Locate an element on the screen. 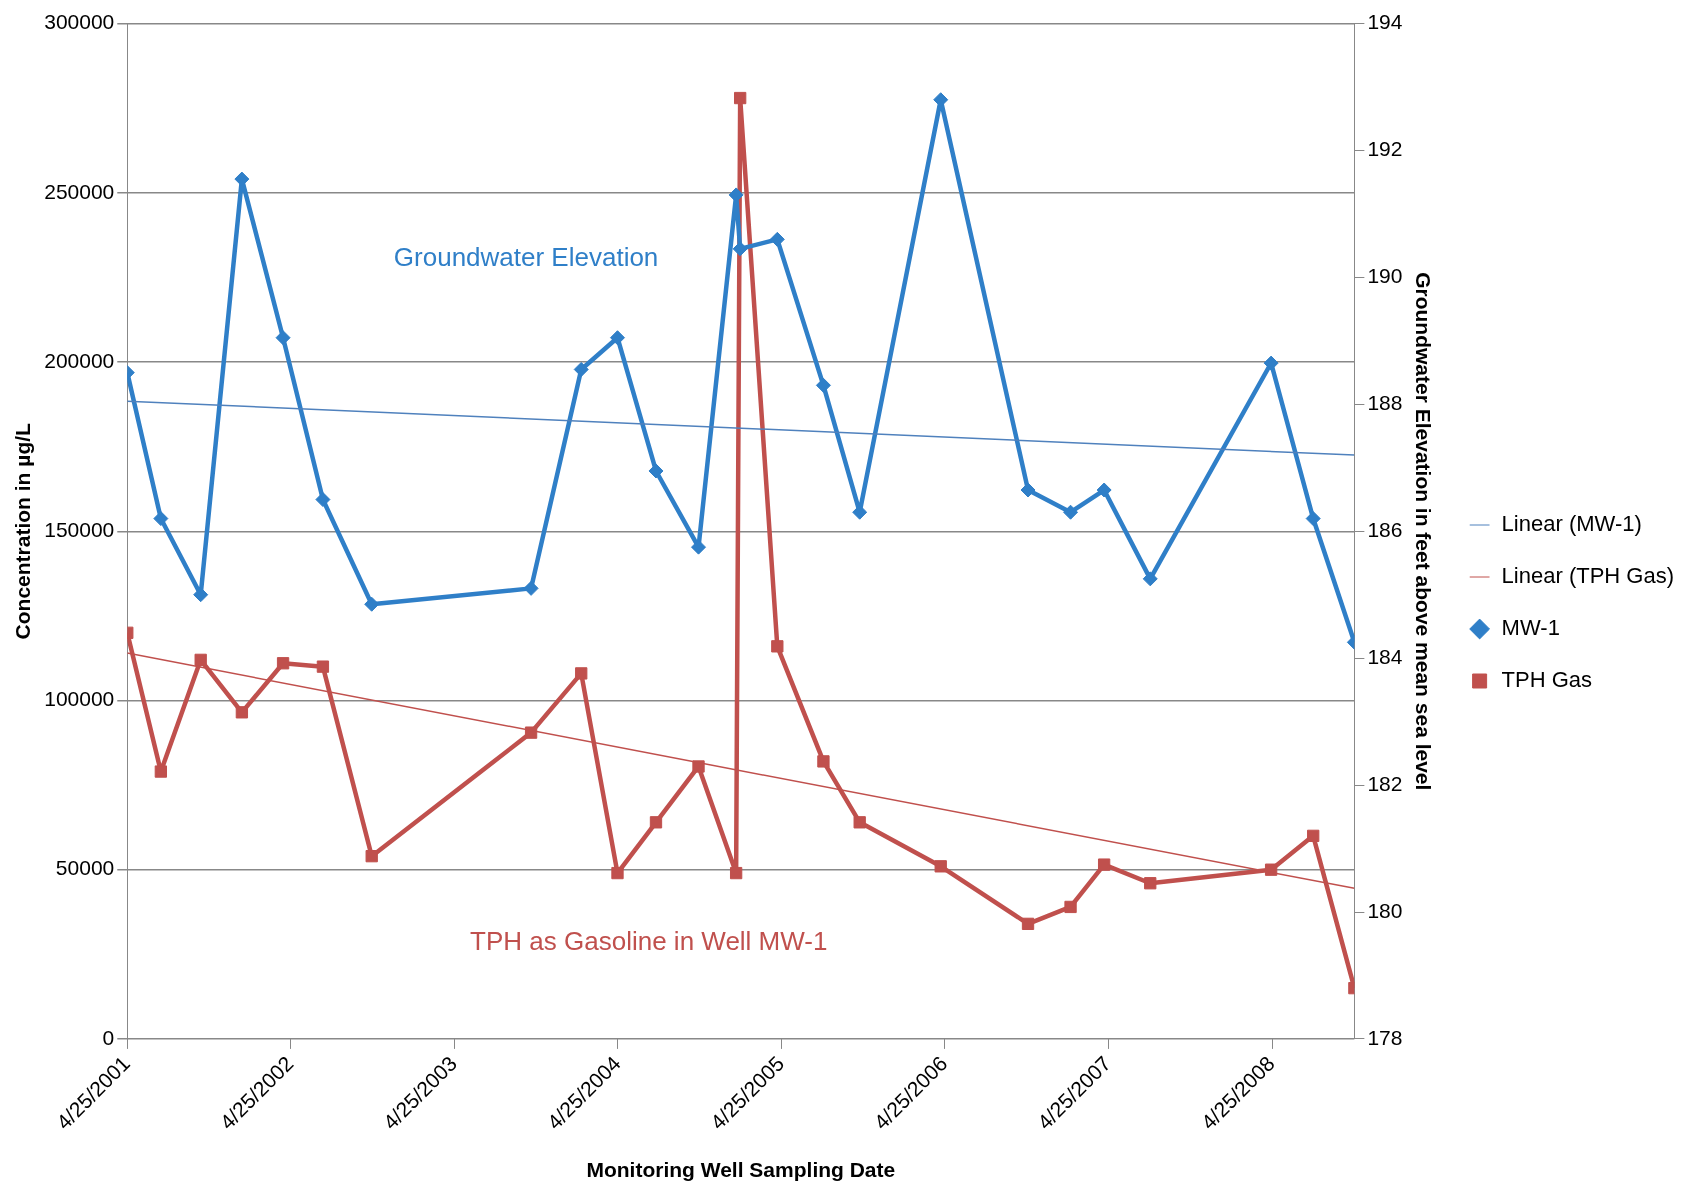  y2-tick-label: 194 is located at coordinates (1385, 22).